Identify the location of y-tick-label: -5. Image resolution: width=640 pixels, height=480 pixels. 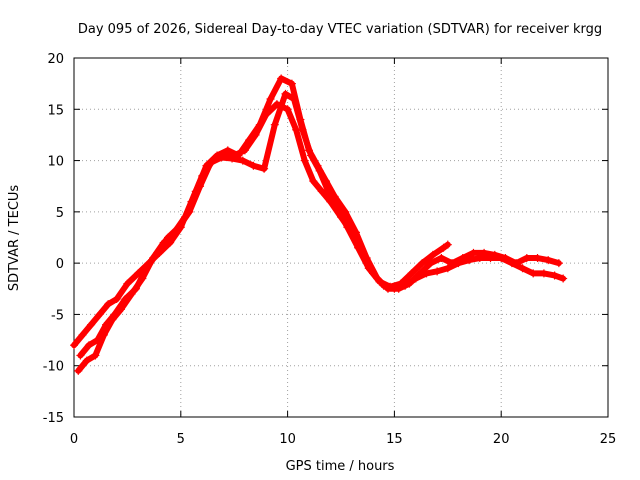
(57, 315).